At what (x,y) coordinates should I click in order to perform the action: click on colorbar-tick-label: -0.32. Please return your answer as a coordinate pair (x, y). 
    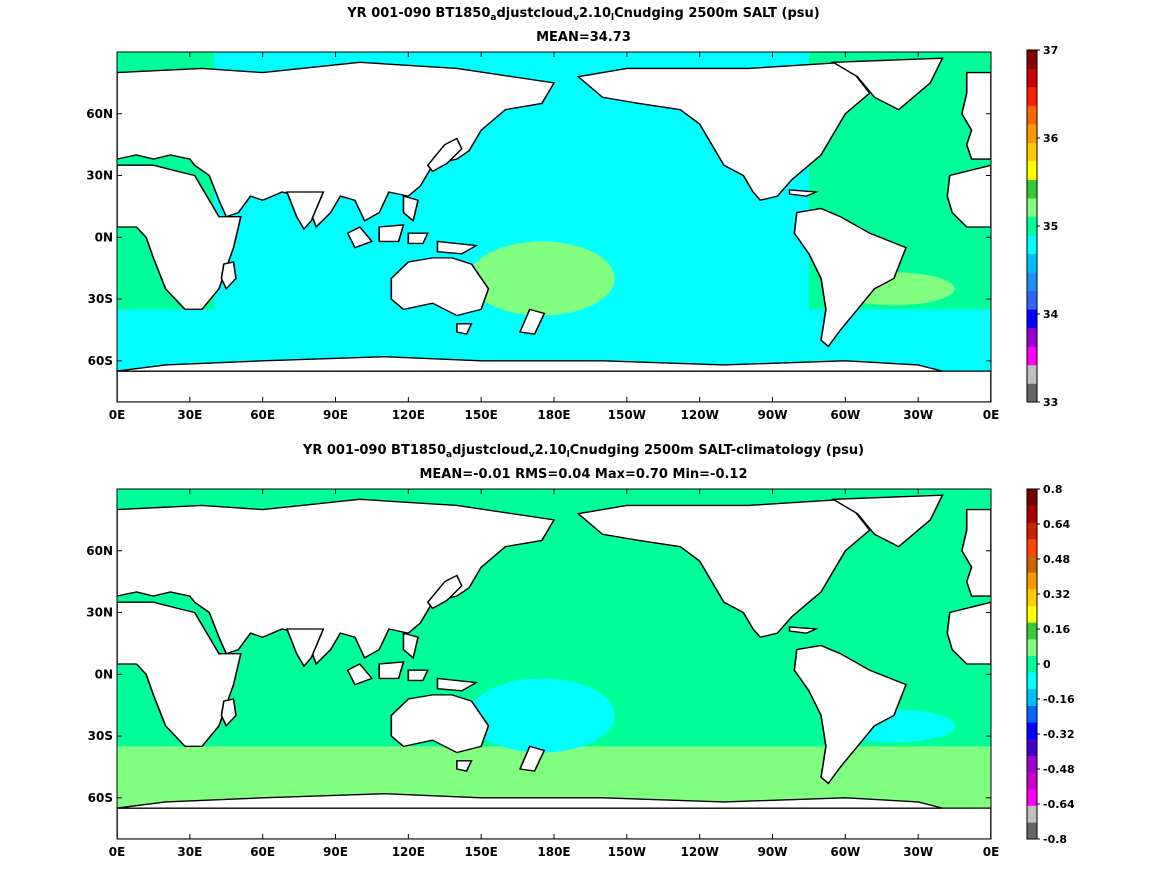
    Looking at the image, I should click on (1059, 734).